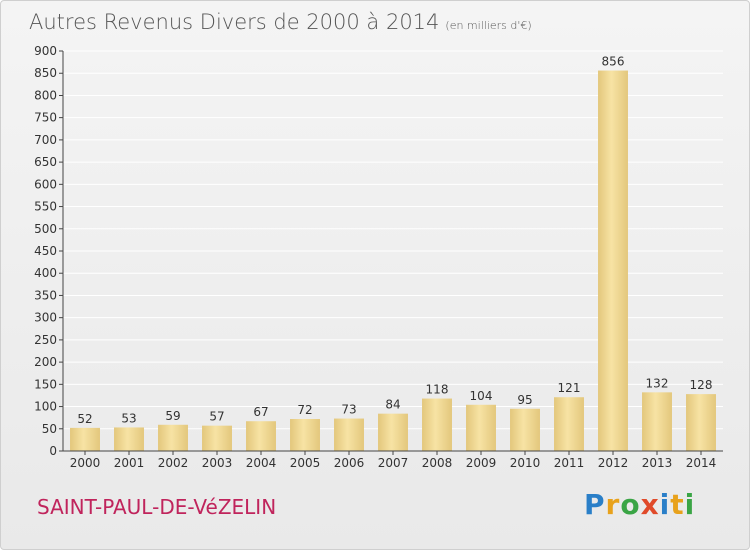  What do you see at coordinates (701, 385) in the screenshot?
I see `value-label: 128` at bounding box center [701, 385].